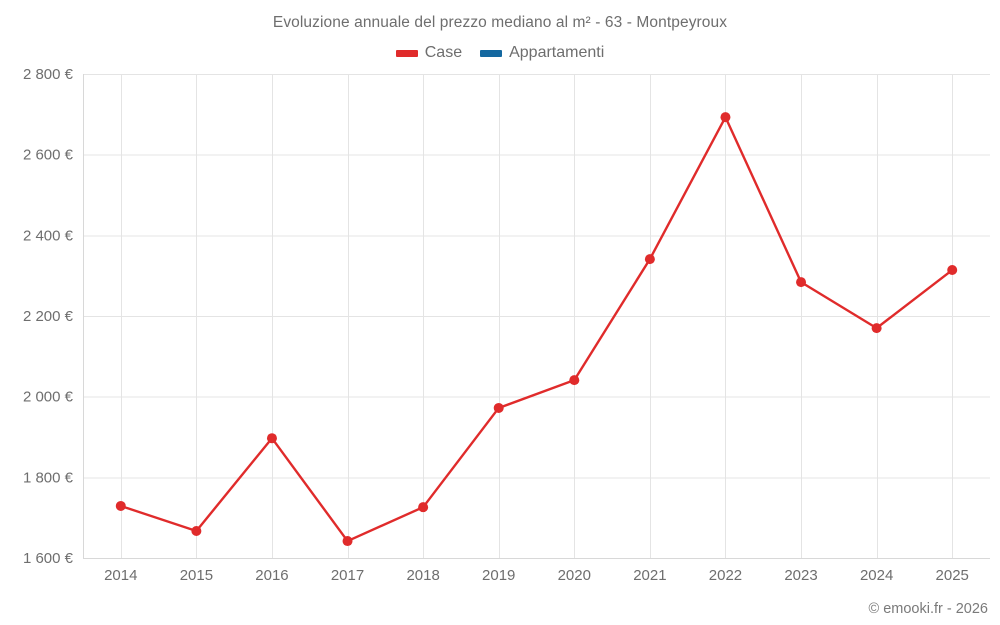  Describe the element at coordinates (48, 155) in the screenshot. I see `y-axis-tick-label: 2 600 €` at that location.